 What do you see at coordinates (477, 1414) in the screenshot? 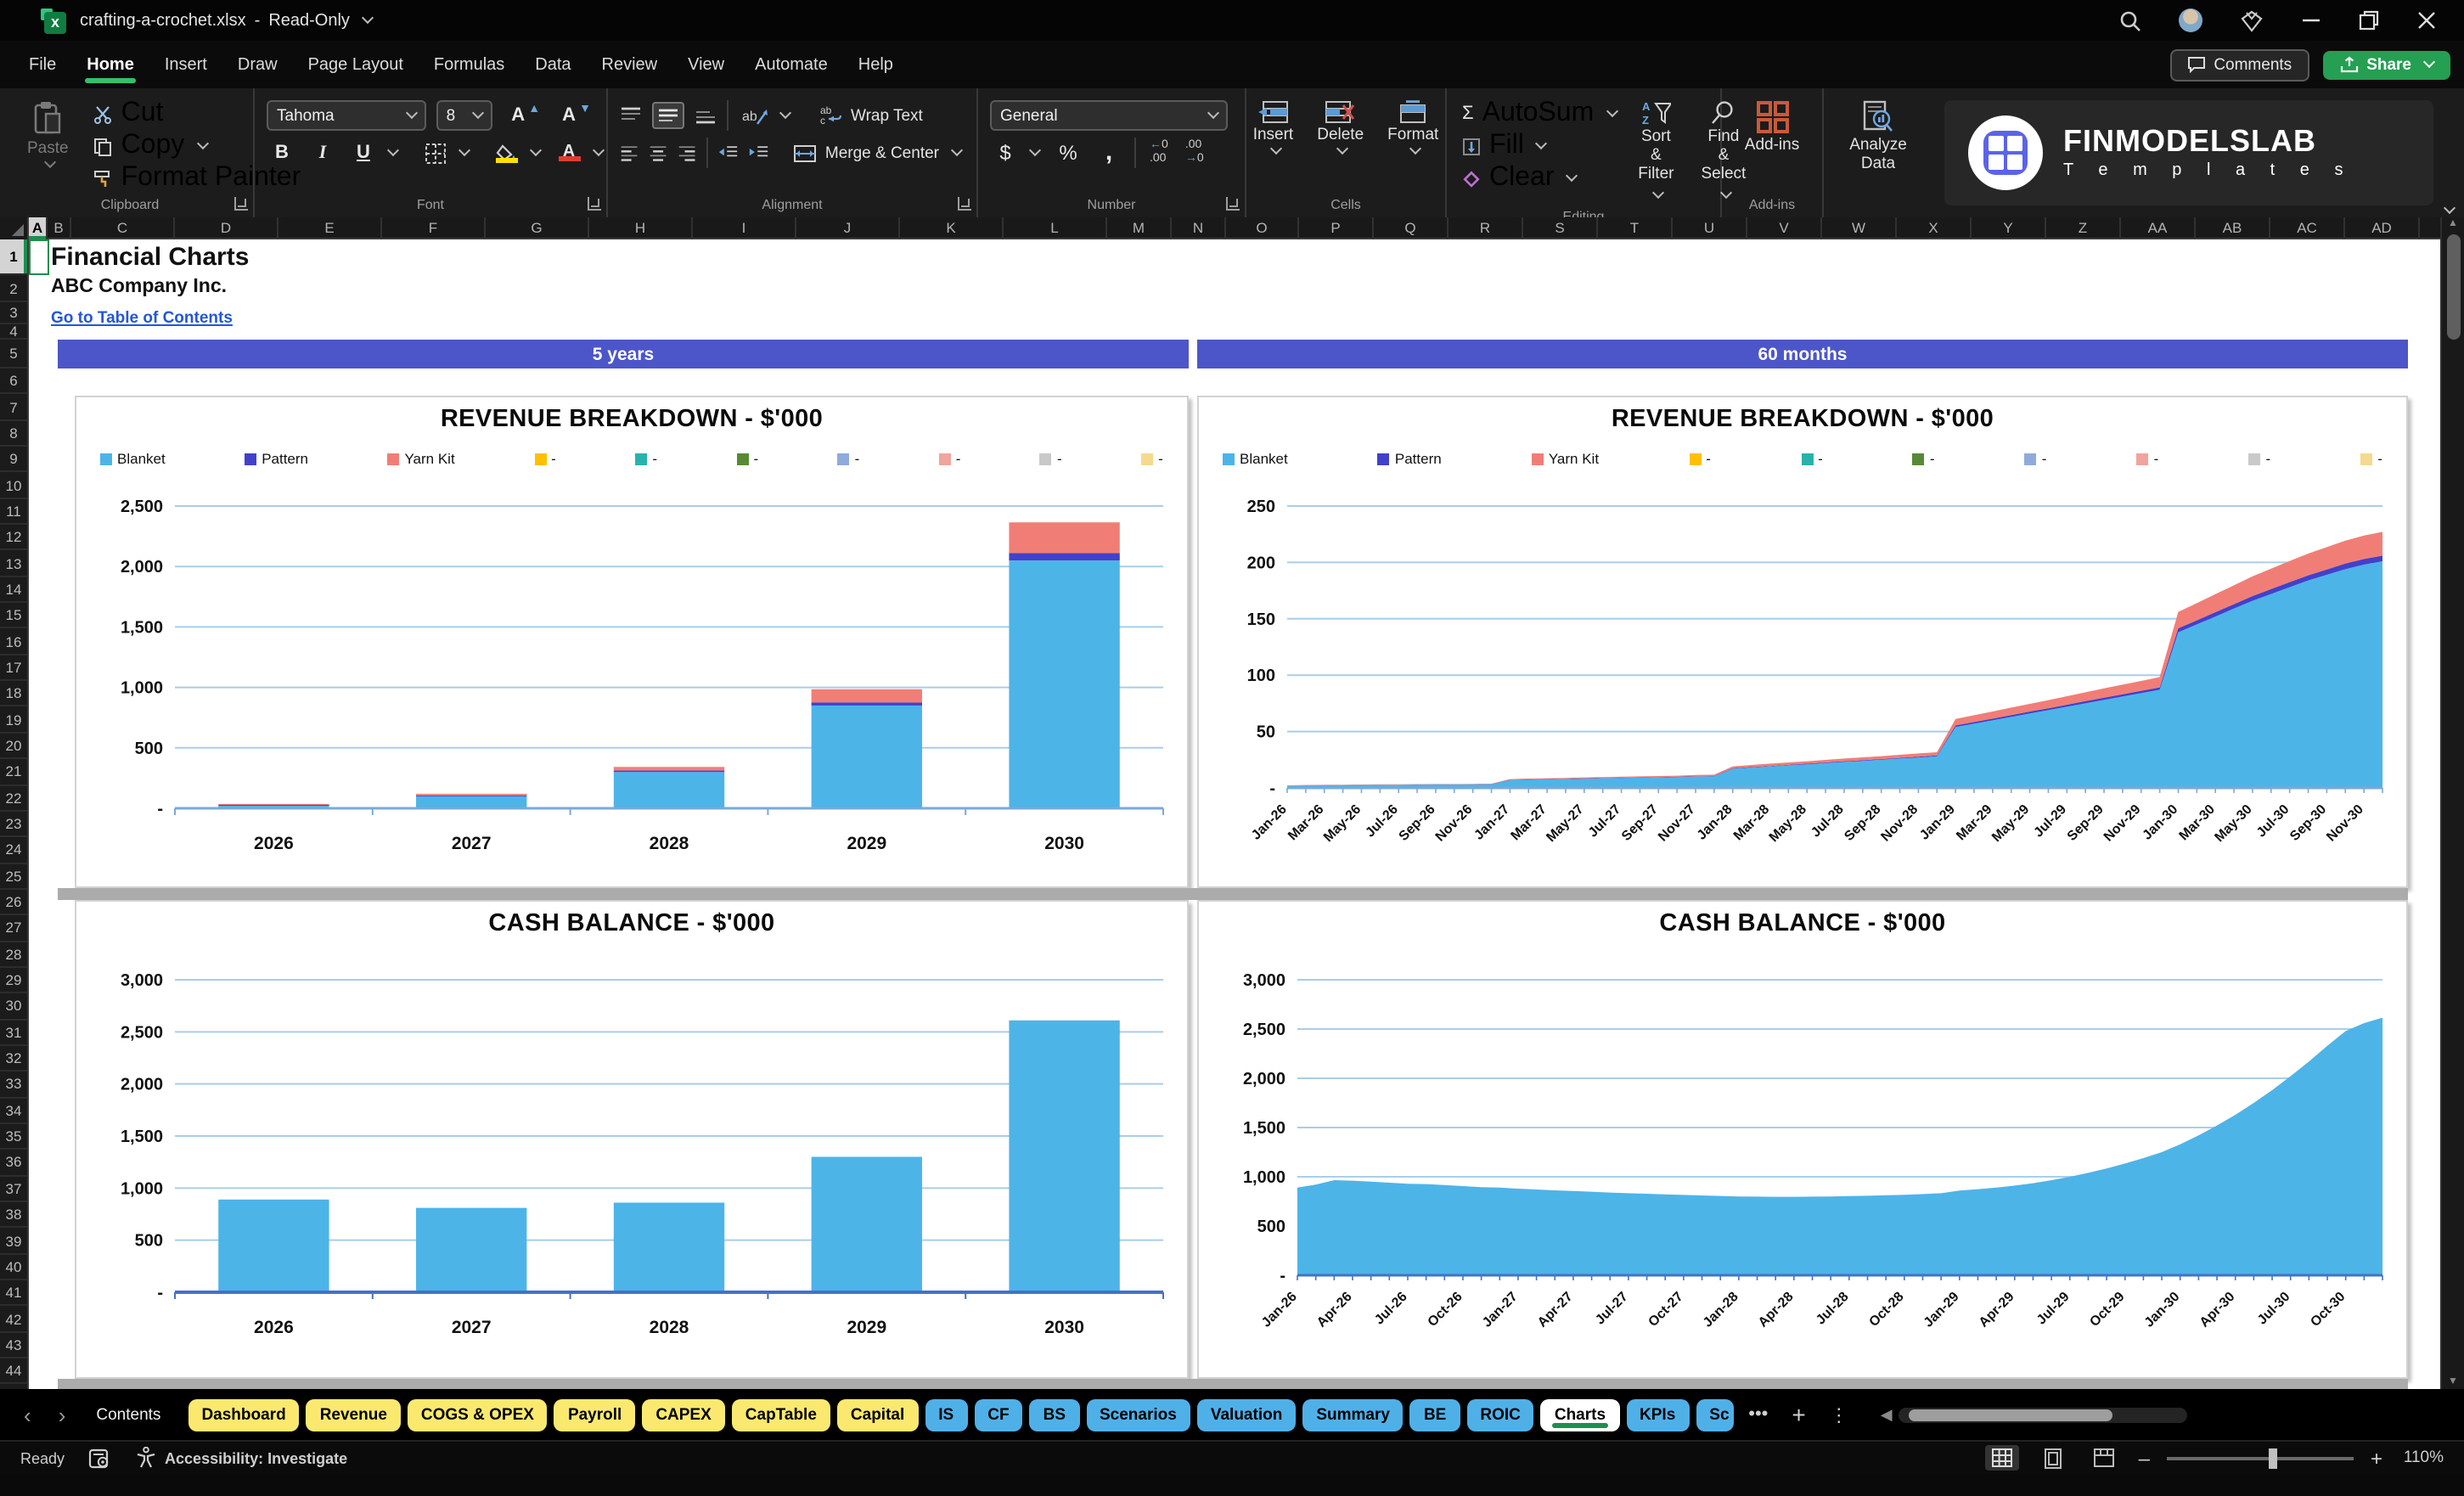
I see `sheet-tab-cogs-opex: COGS & OPEX` at bounding box center [477, 1414].